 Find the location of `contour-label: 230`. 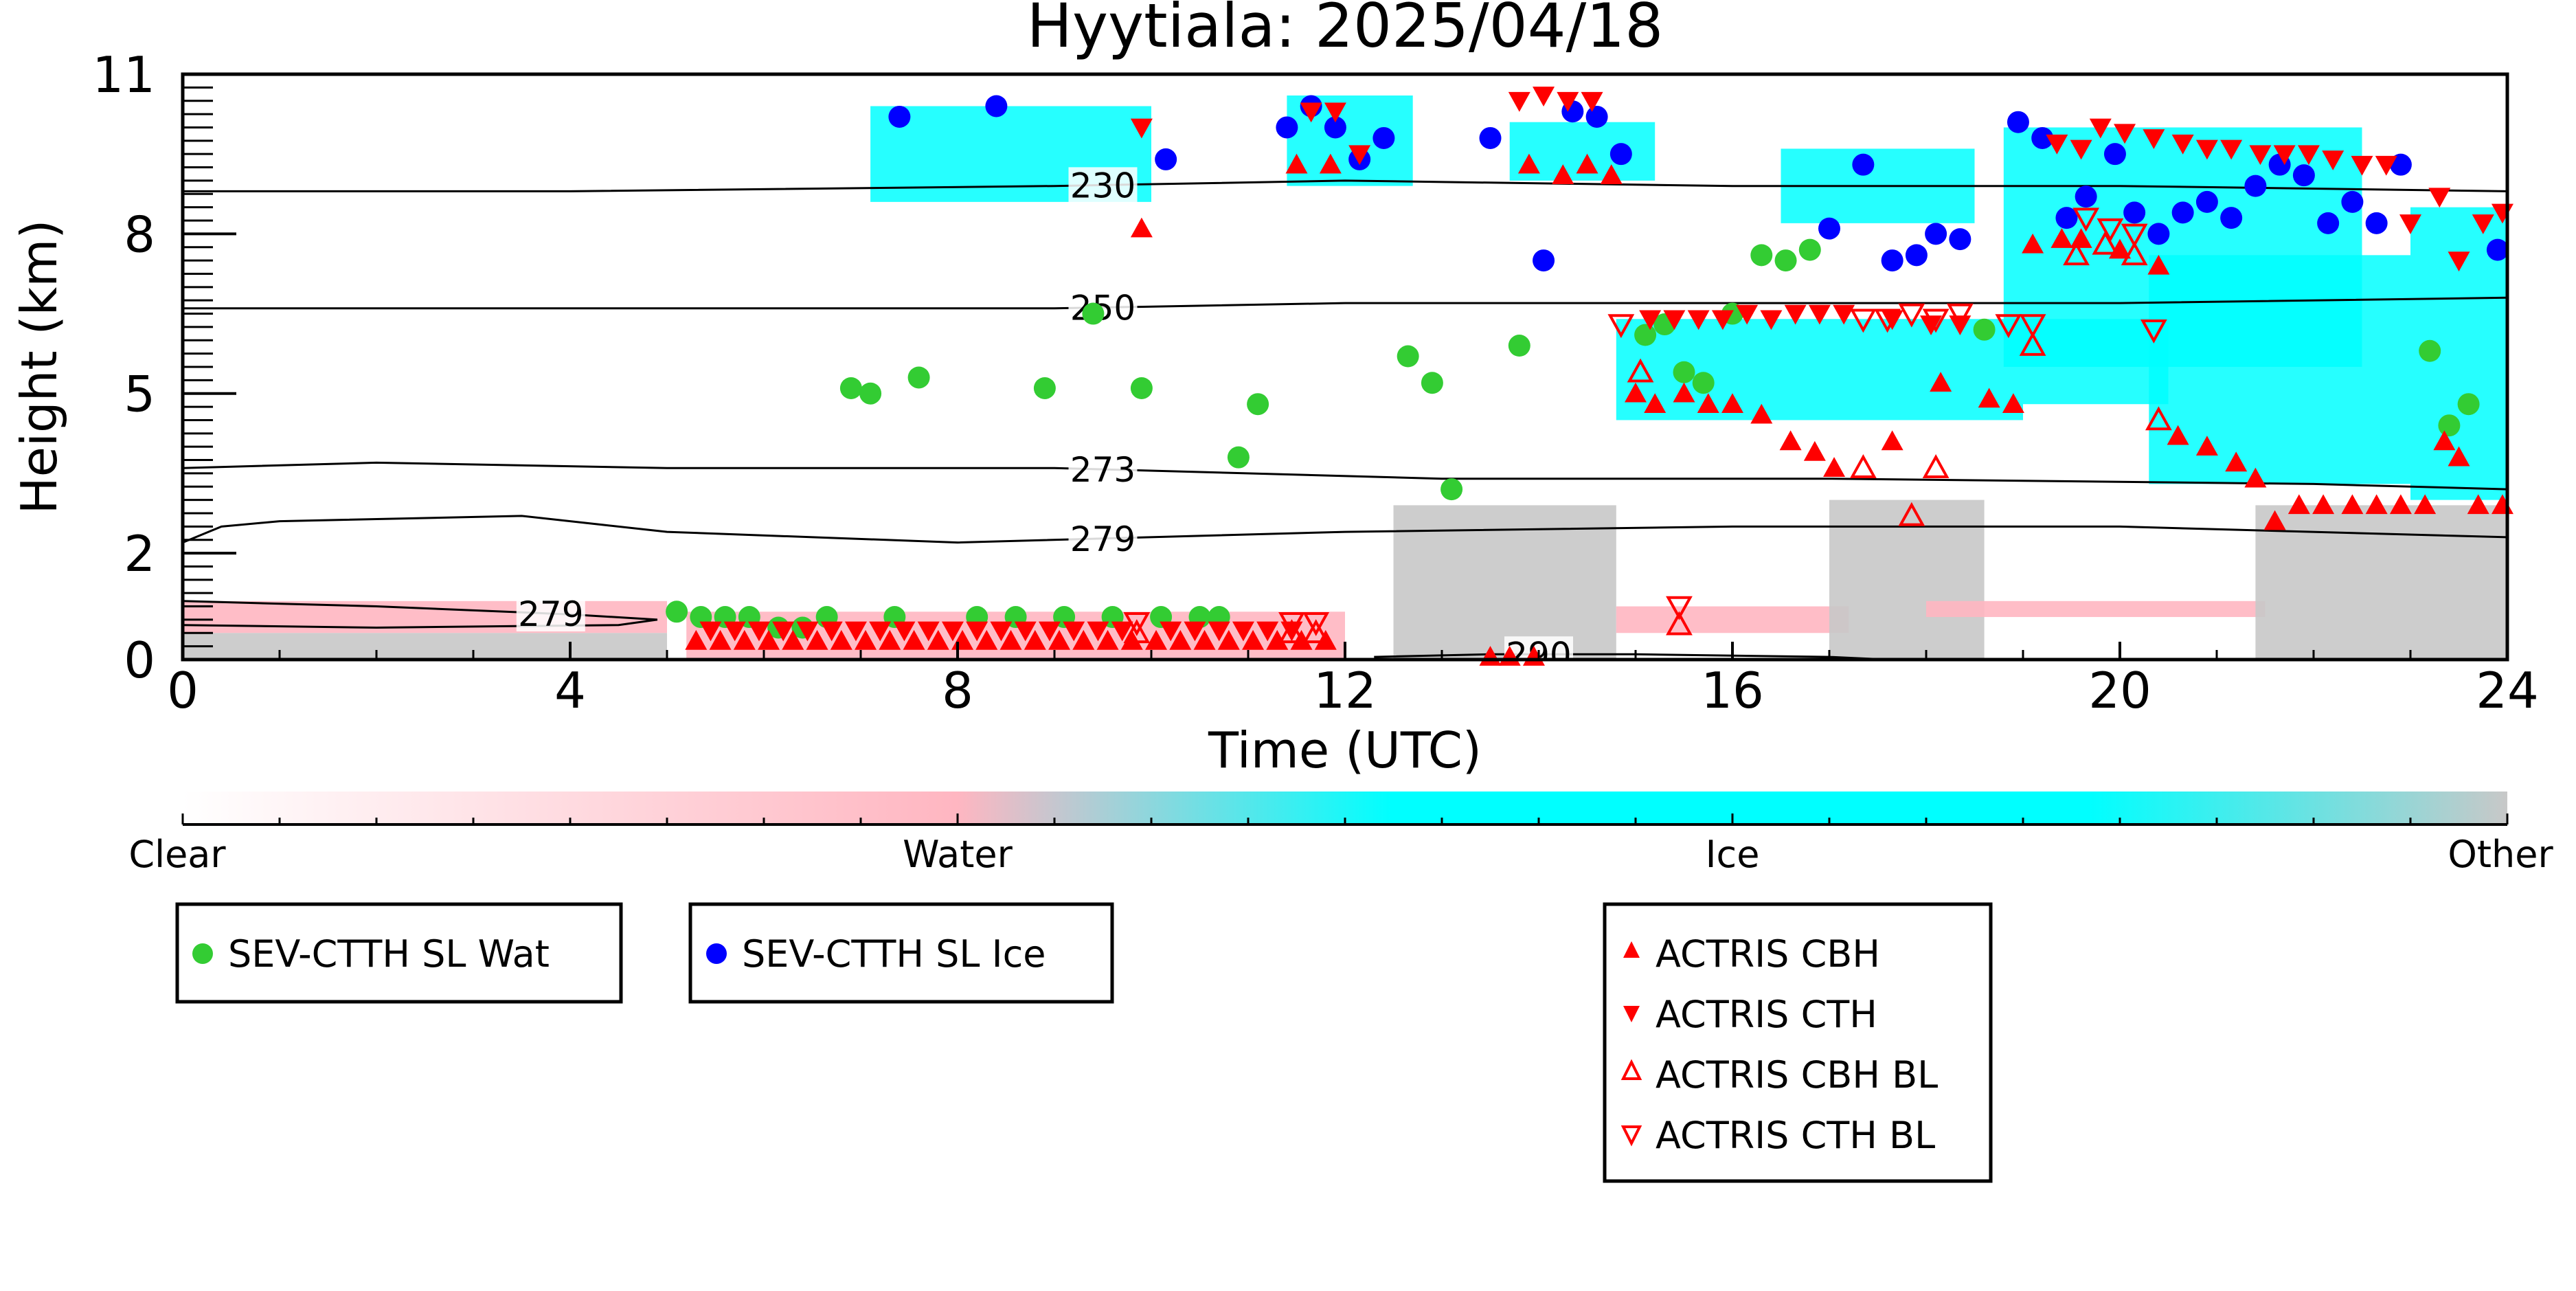

contour-label: 230 is located at coordinates (1103, 185).